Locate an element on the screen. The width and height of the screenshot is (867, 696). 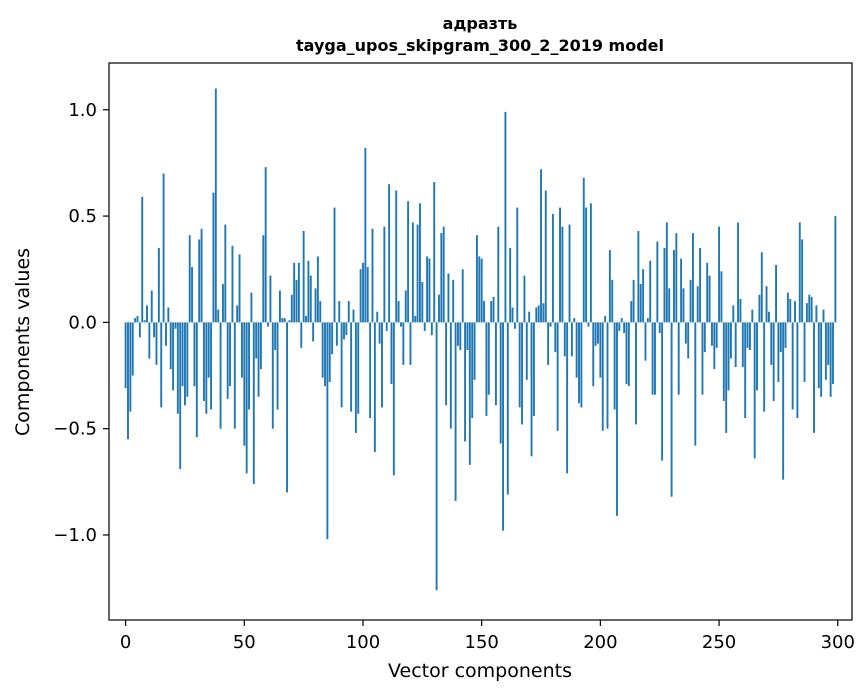
y-tick-label: 0.0 is located at coordinates (82, 322).